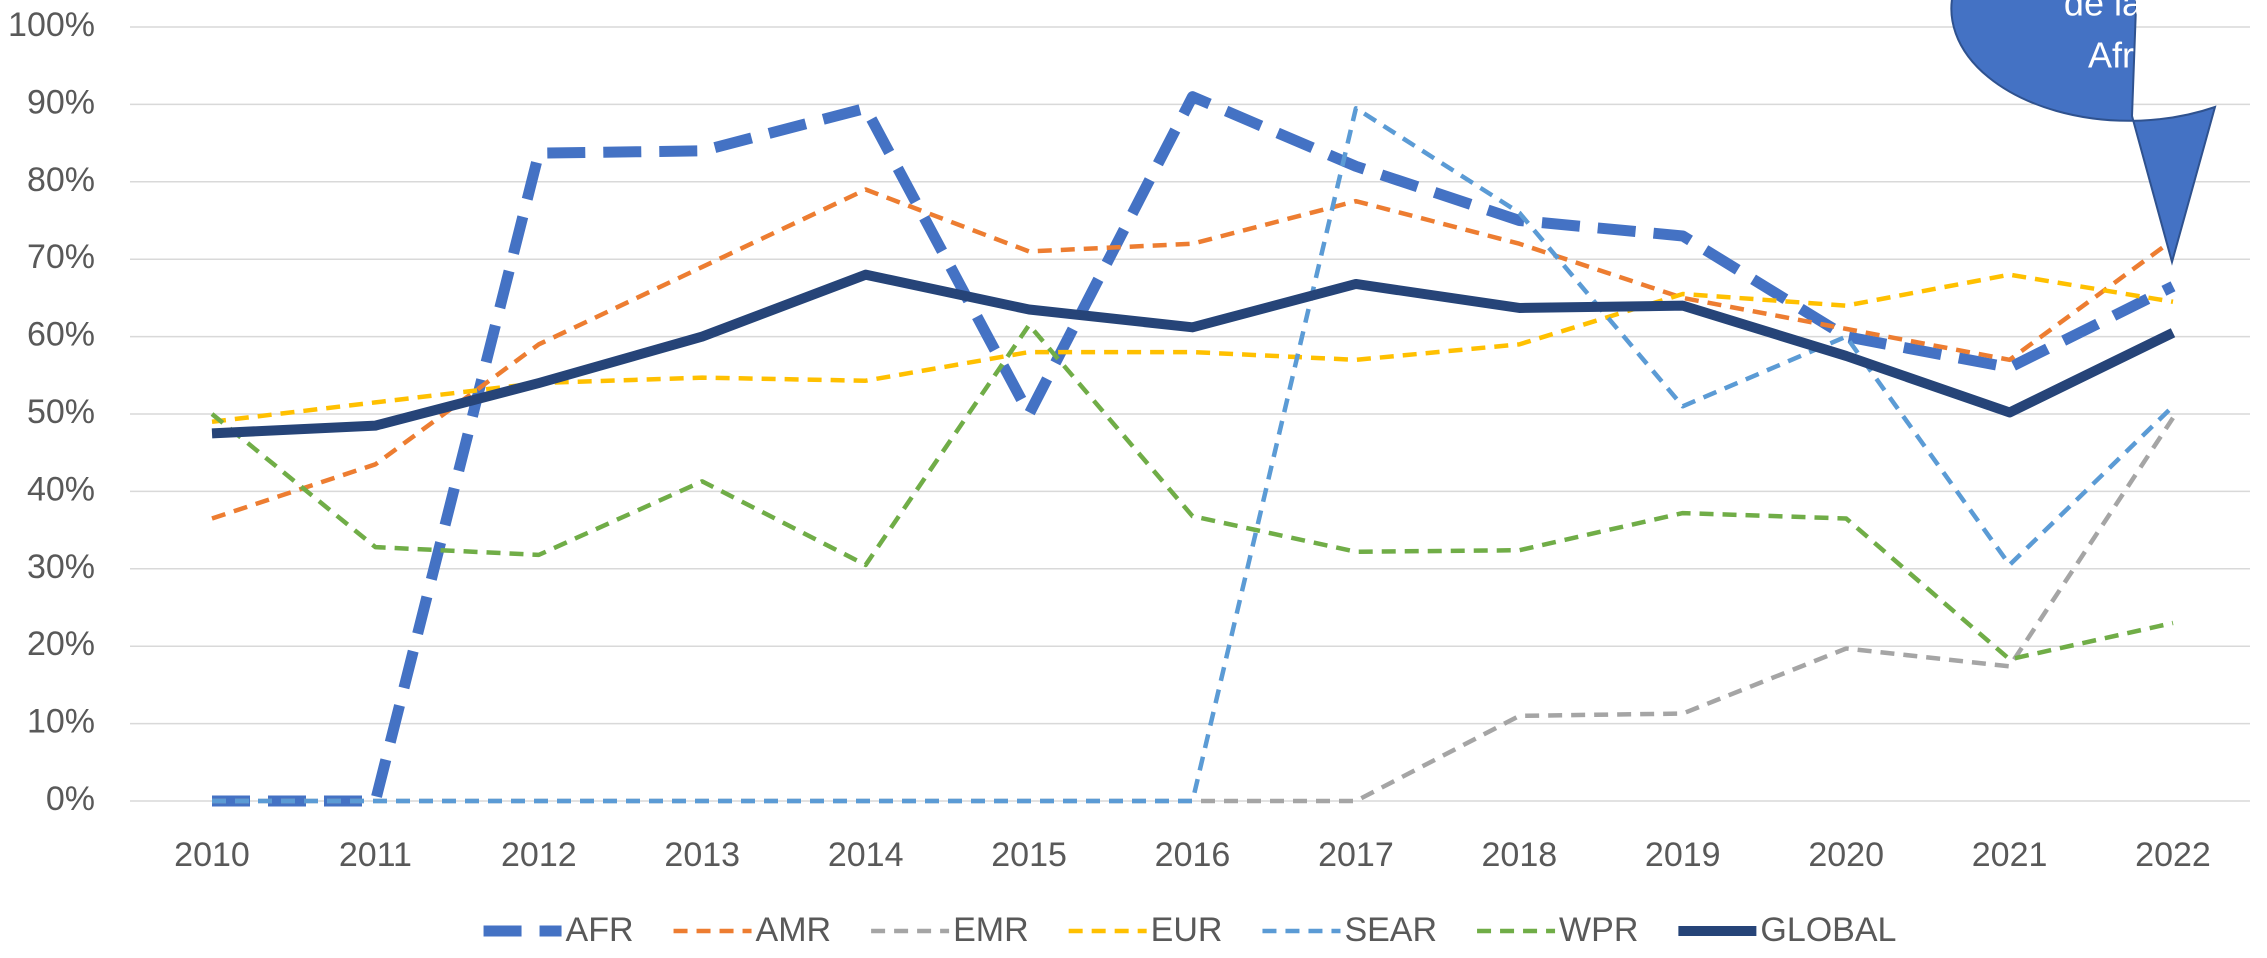 The image size is (2267, 958). What do you see at coordinates (1029, 855) in the screenshot?
I see `x-tick-label: 2015` at bounding box center [1029, 855].